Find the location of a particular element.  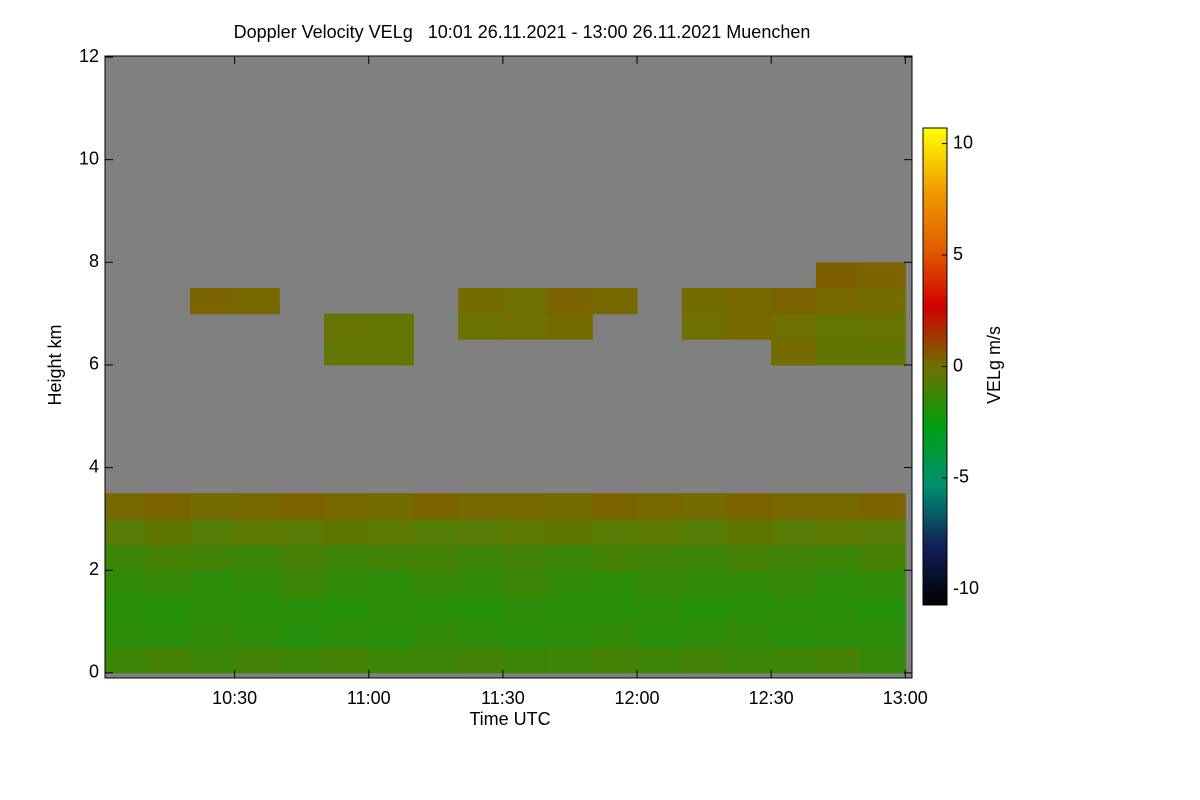

colorbar-tick-label: -10 is located at coordinates (966, 588).